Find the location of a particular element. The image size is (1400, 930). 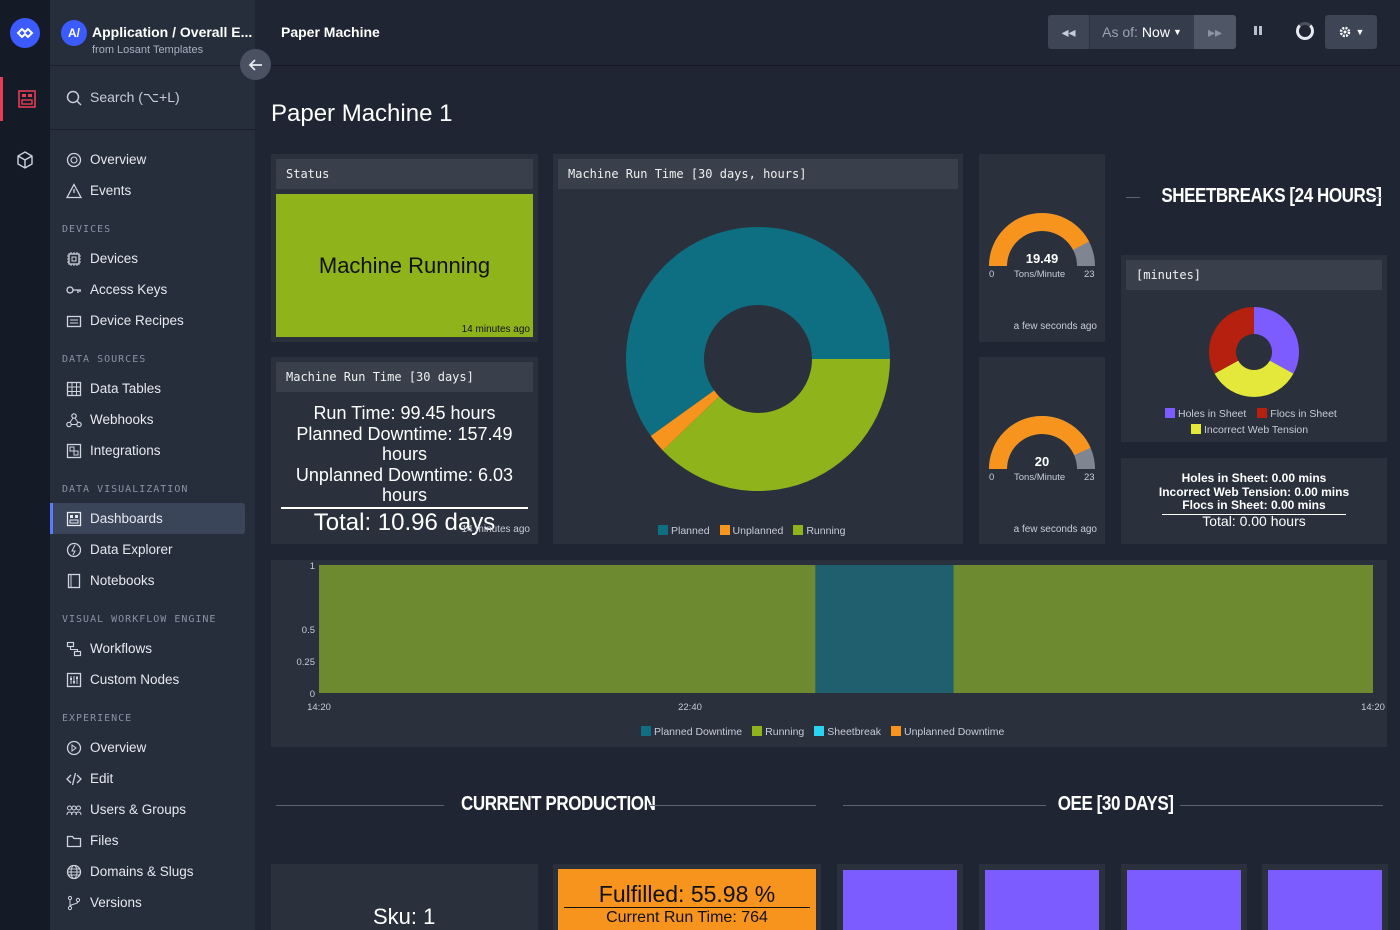

y-tick-label: 0.5 is located at coordinates (308, 630).